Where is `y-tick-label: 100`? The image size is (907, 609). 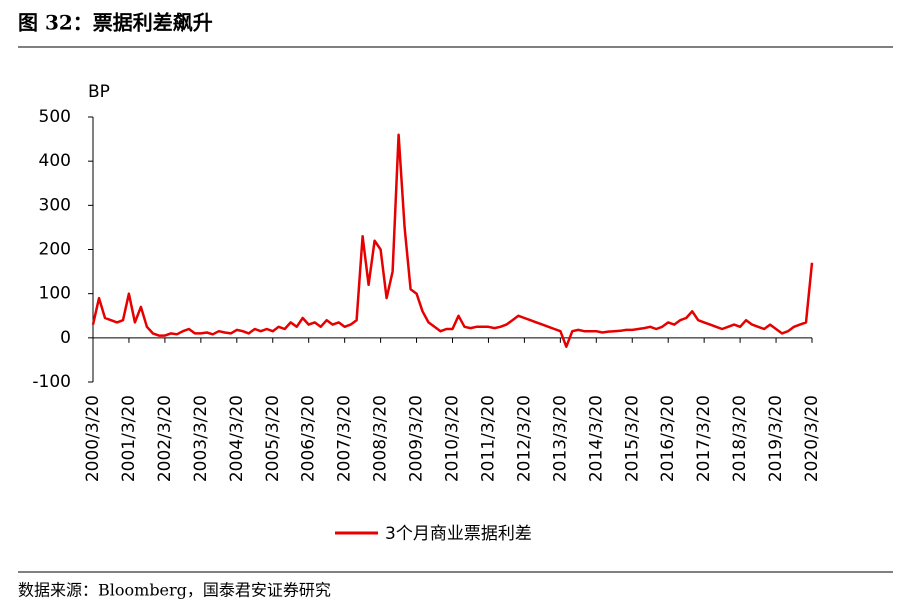 y-tick-label: 100 is located at coordinates (55, 294).